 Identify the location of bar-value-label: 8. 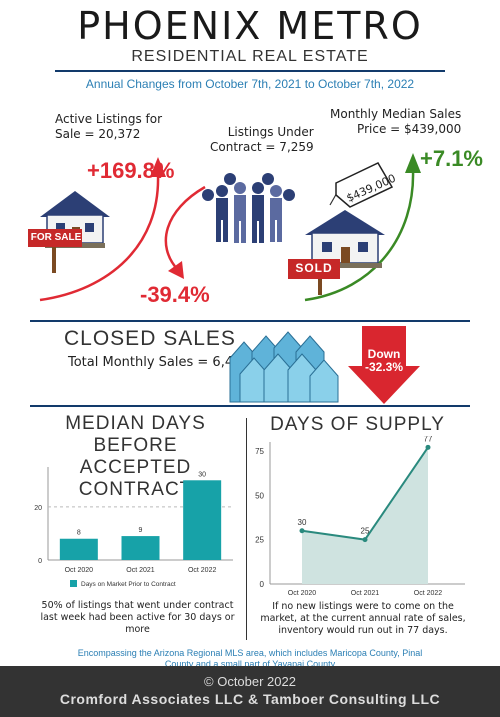
(79, 533).